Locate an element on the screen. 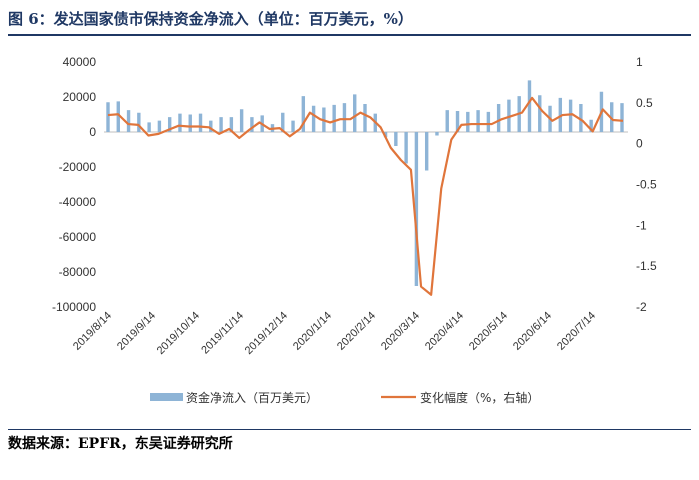 The height and width of the screenshot is (480, 699). right-tick-label: -1 is located at coordinates (641, 225).